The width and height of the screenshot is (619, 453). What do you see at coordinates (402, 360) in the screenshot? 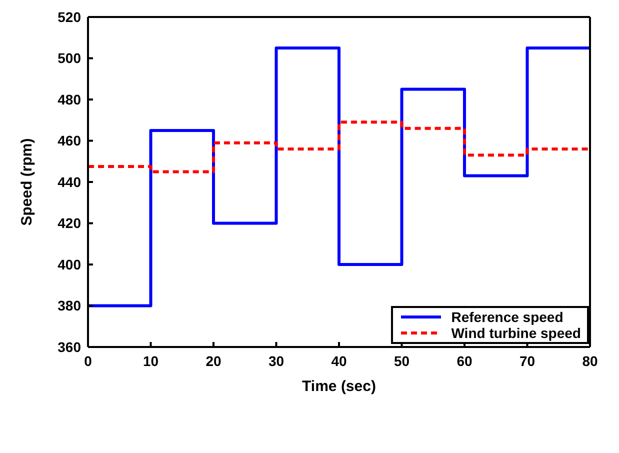
I see `x-tick-label: 50` at bounding box center [402, 360].